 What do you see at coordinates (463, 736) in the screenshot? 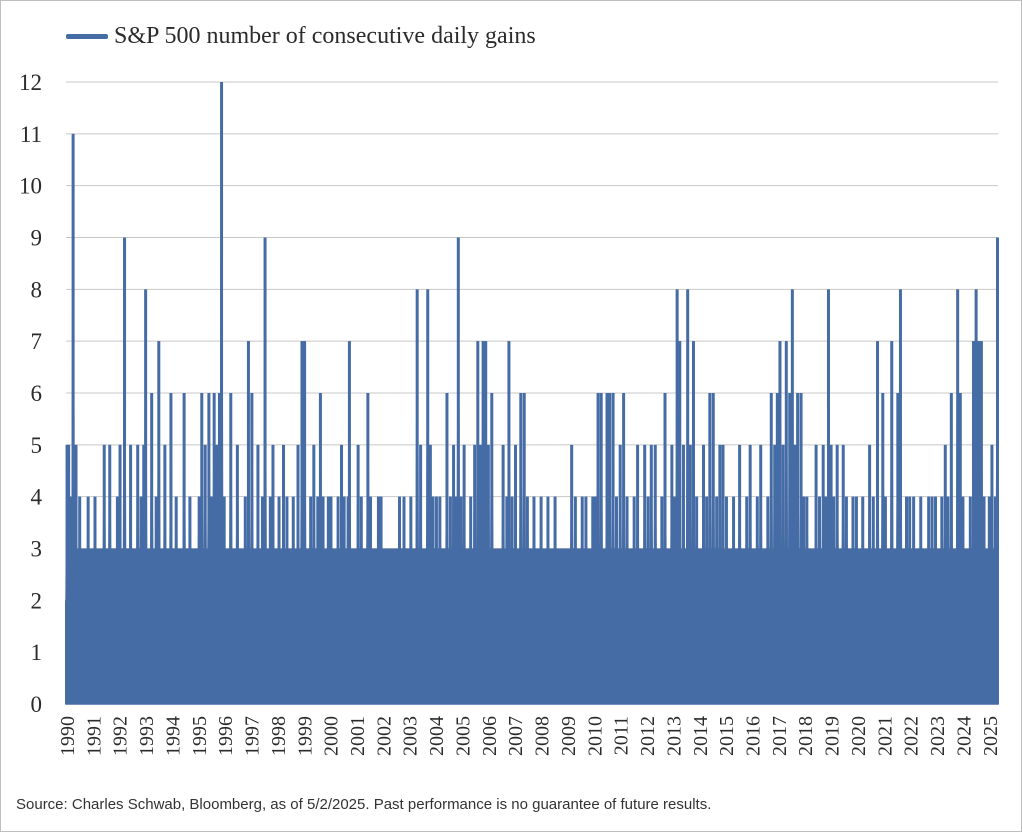
I see `x-tick-label: 2005` at bounding box center [463, 736].